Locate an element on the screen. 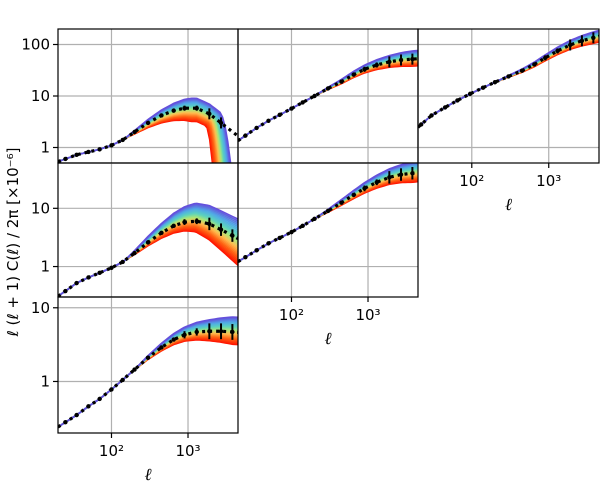 The image size is (601, 482). panel-row1-col1: 1 10 100 is located at coordinates (130, 96).